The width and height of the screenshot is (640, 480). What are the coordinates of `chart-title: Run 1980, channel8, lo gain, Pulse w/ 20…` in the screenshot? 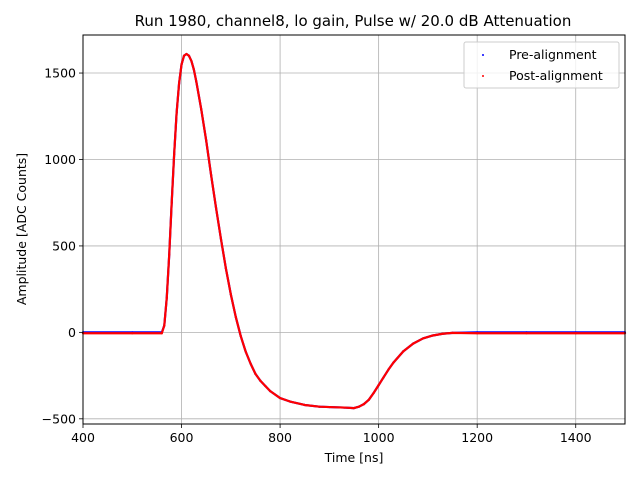 It's located at (353, 21).